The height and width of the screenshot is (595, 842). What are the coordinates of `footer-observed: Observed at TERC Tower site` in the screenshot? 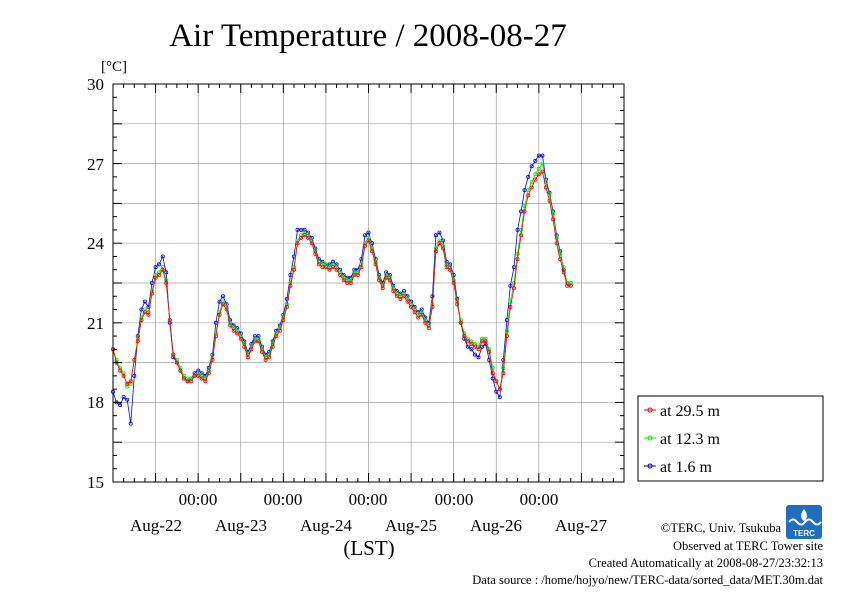 It's located at (748, 546).